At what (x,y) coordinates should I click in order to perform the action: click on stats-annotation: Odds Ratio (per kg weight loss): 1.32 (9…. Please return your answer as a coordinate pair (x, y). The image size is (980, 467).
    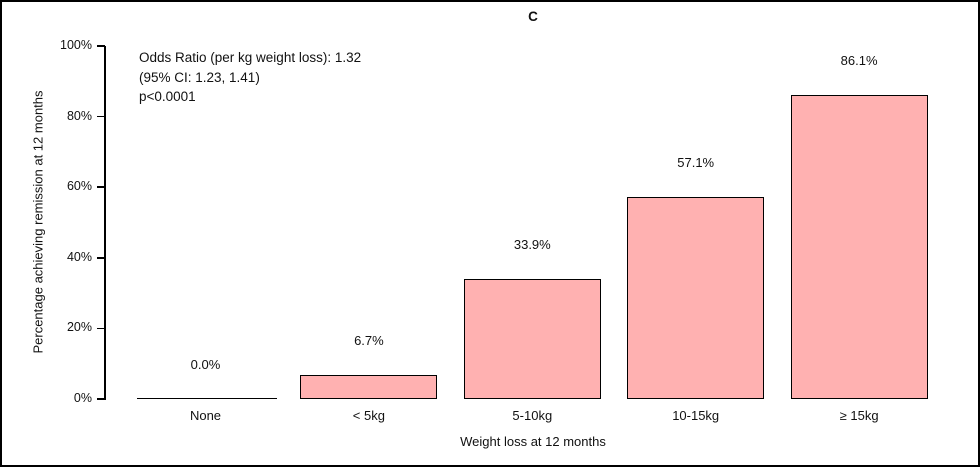
    Looking at the image, I should click on (250, 77).